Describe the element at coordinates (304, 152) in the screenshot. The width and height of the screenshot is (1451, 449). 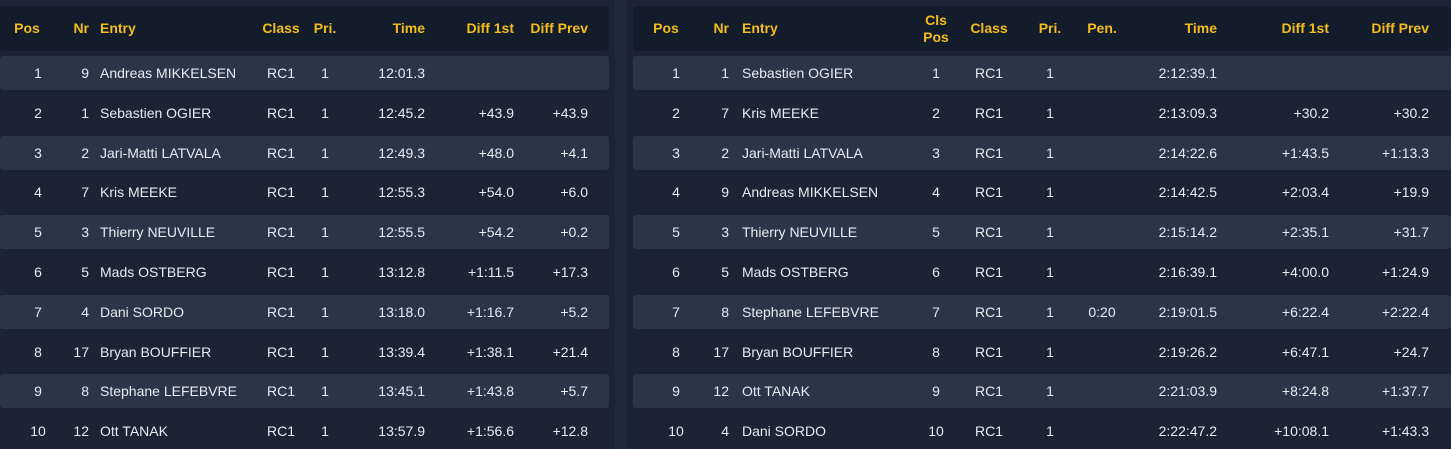
I see `table-row: 3 2 Jari-Matti LATVALA RC1 1 12:49.3 +48.0 +4.1` at that location.